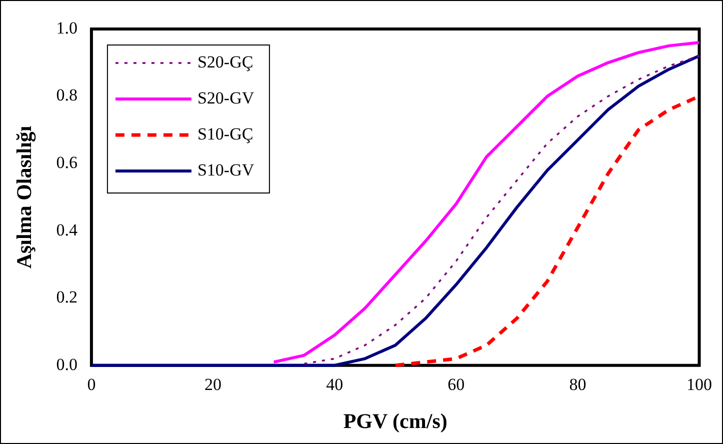 This screenshot has width=723, height=444. I want to click on x-tick-label: 60, so click(456, 384).